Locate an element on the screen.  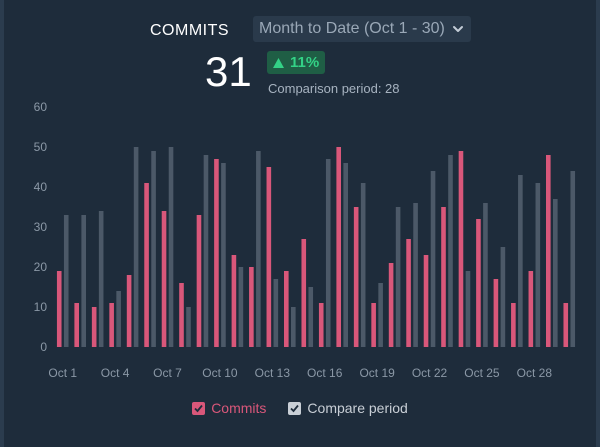
y-tick-label: 0 is located at coordinates (43, 347).